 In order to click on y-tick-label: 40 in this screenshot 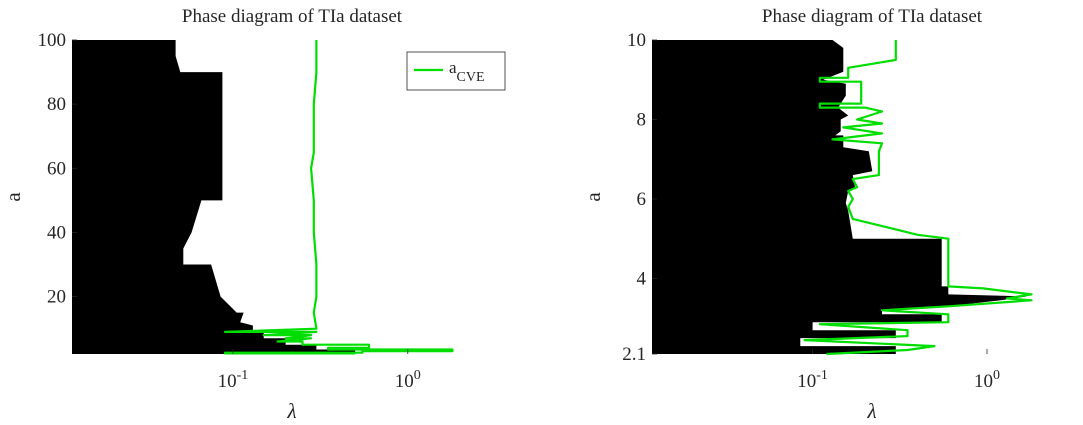, I will do `click(56, 232)`.